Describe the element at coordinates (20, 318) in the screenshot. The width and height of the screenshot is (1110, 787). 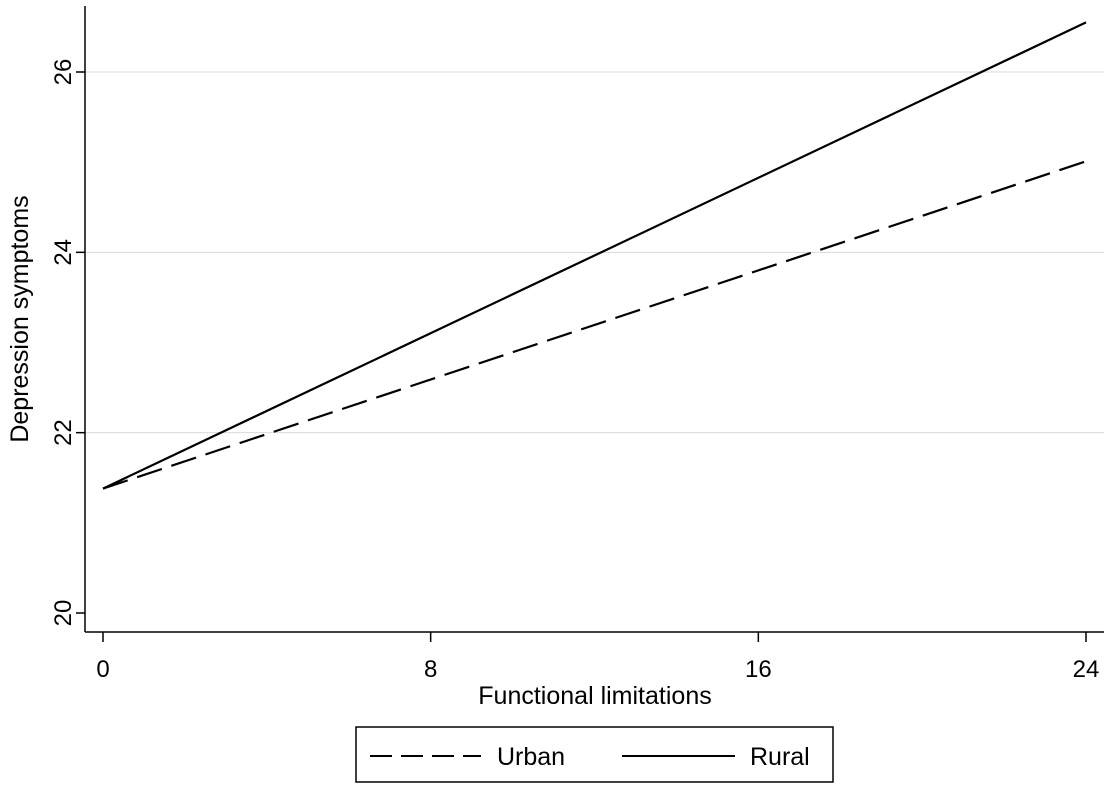
I see `y-axis-title: Depression symptoms` at that location.